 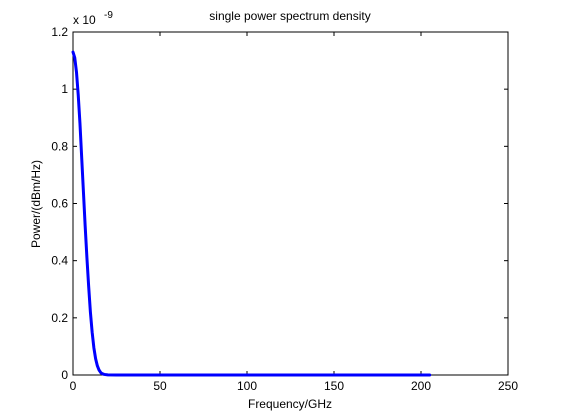 What do you see at coordinates (290, 404) in the screenshot?
I see `x-axis-label: Frequency/GHz` at bounding box center [290, 404].